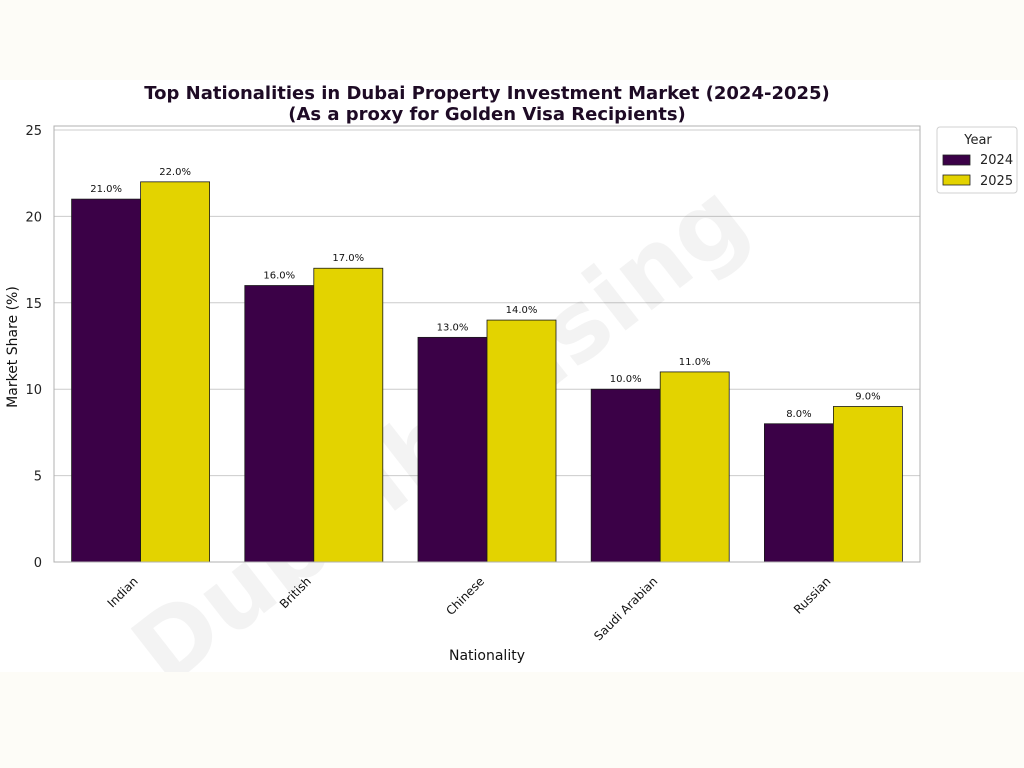 The width and height of the screenshot is (1024, 768). What do you see at coordinates (625, 608) in the screenshot?
I see `x-tick-label: Saudi Arabian` at bounding box center [625, 608].